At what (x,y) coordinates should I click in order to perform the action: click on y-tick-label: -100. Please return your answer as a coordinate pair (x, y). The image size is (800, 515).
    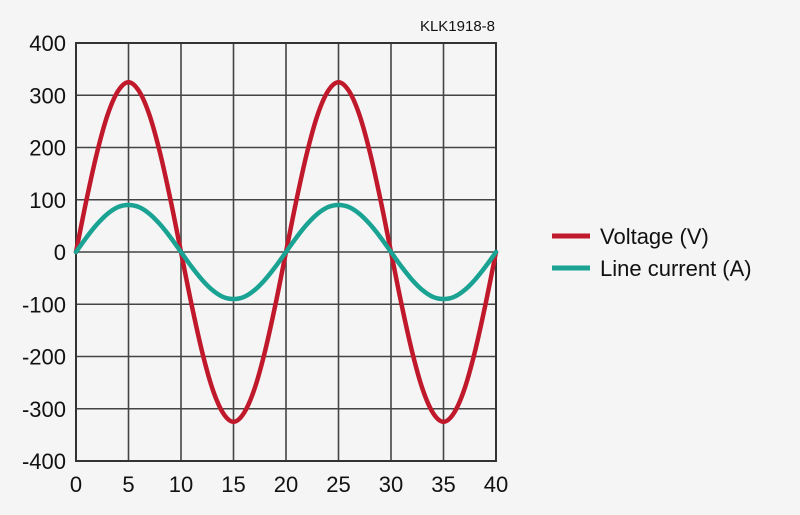
    Looking at the image, I should click on (44, 304).